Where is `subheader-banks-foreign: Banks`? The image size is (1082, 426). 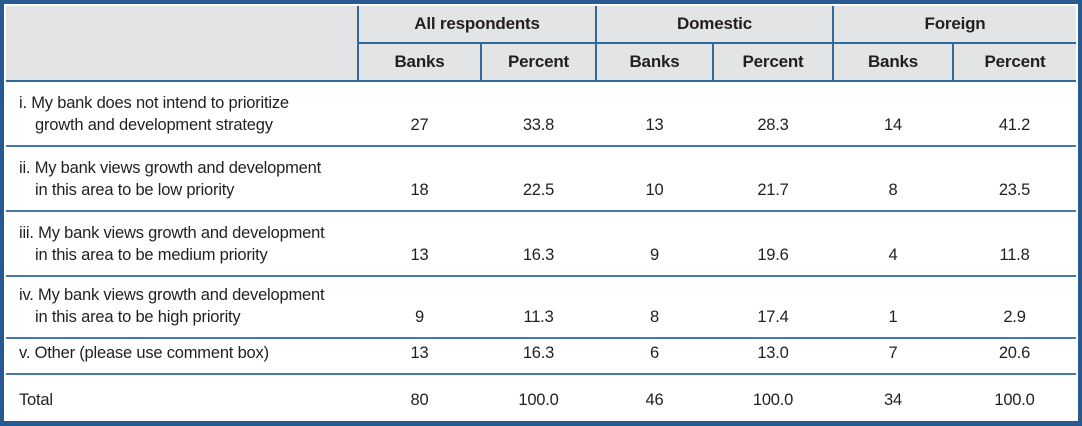 subheader-banks-foreign: Banks is located at coordinates (892, 62).